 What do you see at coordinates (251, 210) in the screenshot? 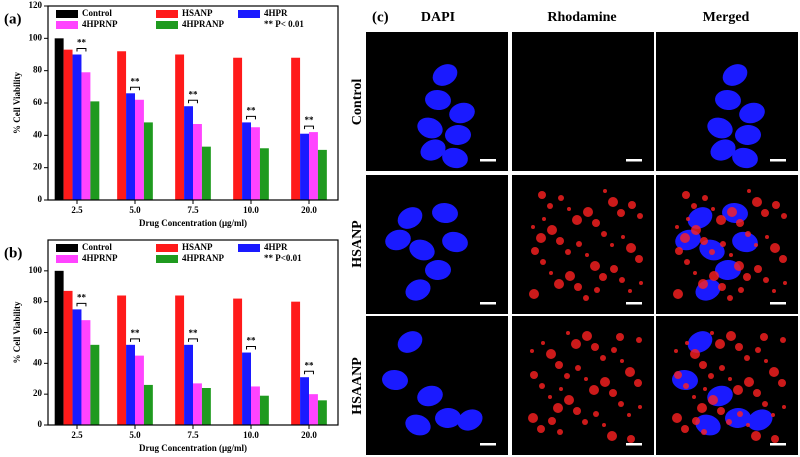
I see `x-tick-label: 10.0` at bounding box center [251, 210].